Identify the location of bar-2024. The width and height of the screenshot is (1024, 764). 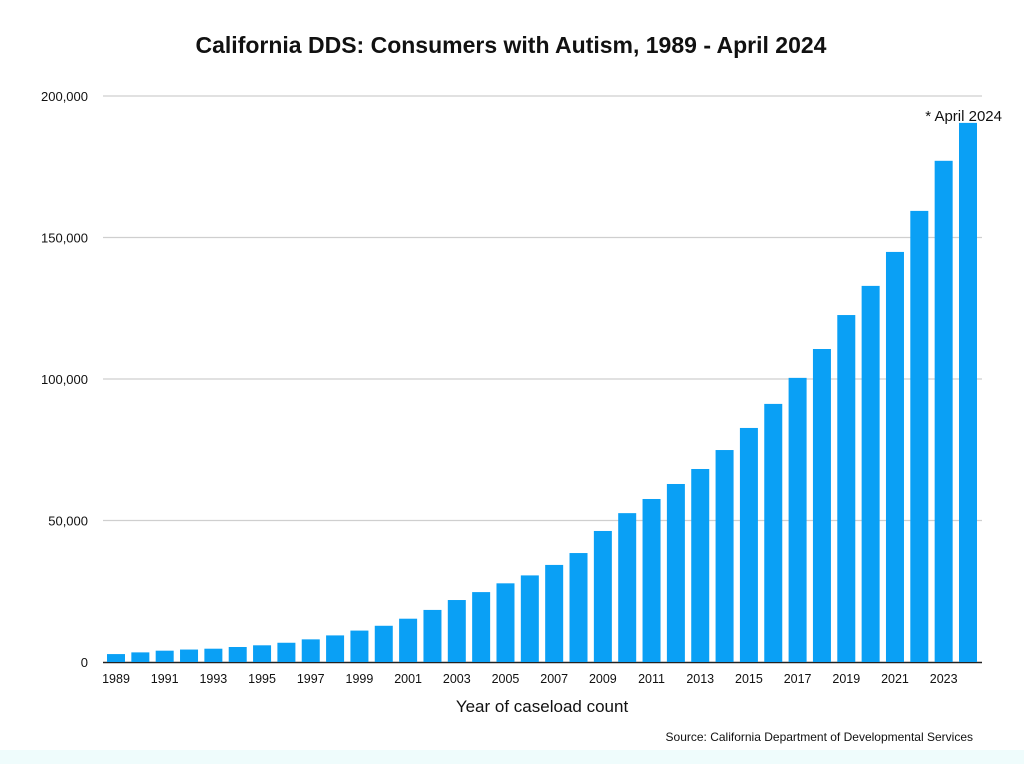
(968, 392).